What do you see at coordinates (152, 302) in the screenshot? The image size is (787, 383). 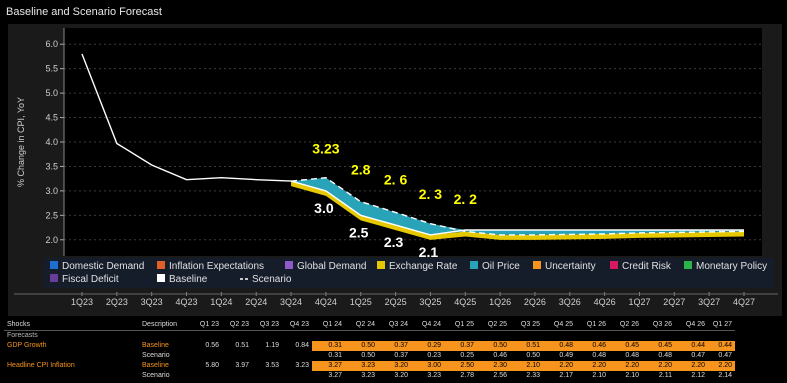 I see `x-tick-label: 3Q23` at bounding box center [152, 302].